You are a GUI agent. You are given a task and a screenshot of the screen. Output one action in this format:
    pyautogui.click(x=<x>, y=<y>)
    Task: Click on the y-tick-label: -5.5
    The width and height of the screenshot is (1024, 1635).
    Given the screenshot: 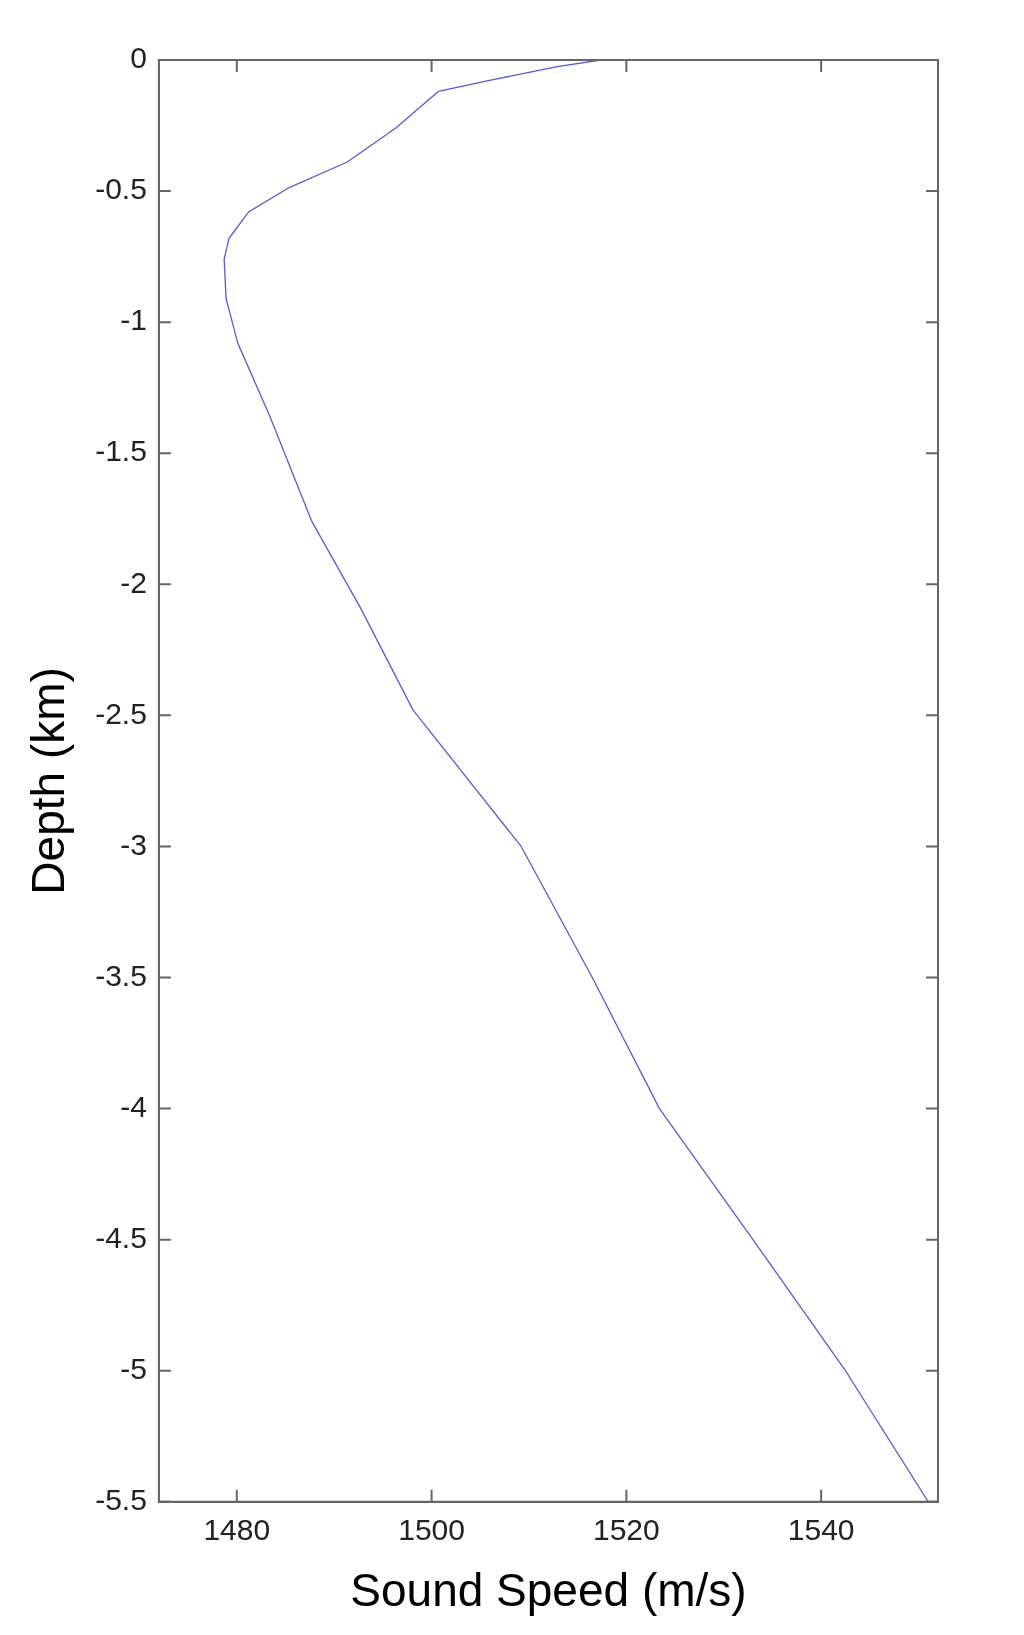 What is the action you would take?
    pyautogui.click(x=121, y=1500)
    